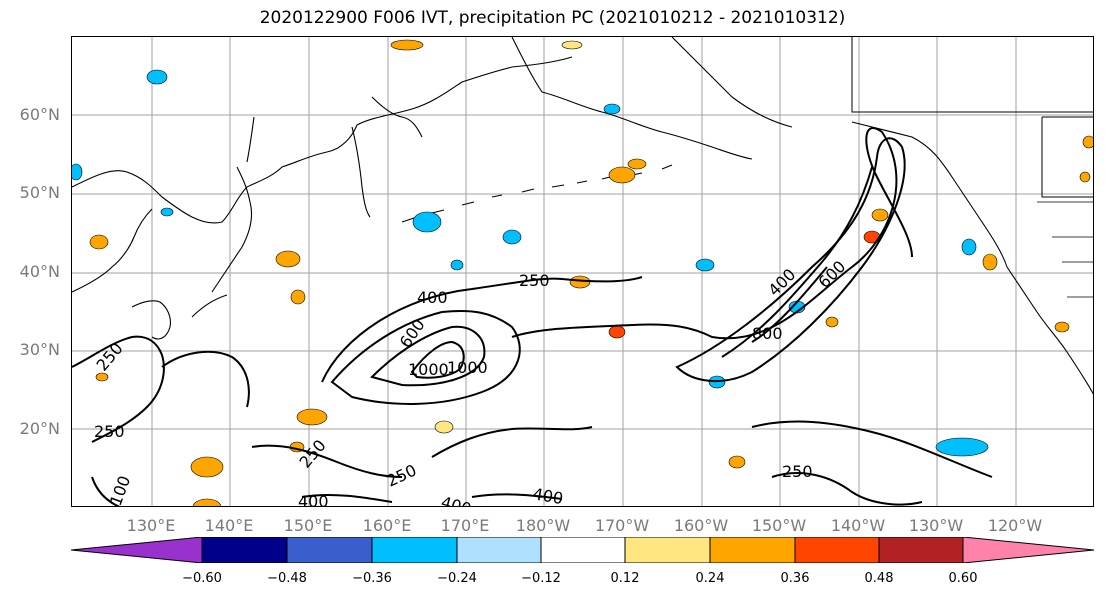 The image size is (1105, 601). Describe the element at coordinates (39, 192) in the screenshot. I see `lat-label-50n: 50°N` at that location.